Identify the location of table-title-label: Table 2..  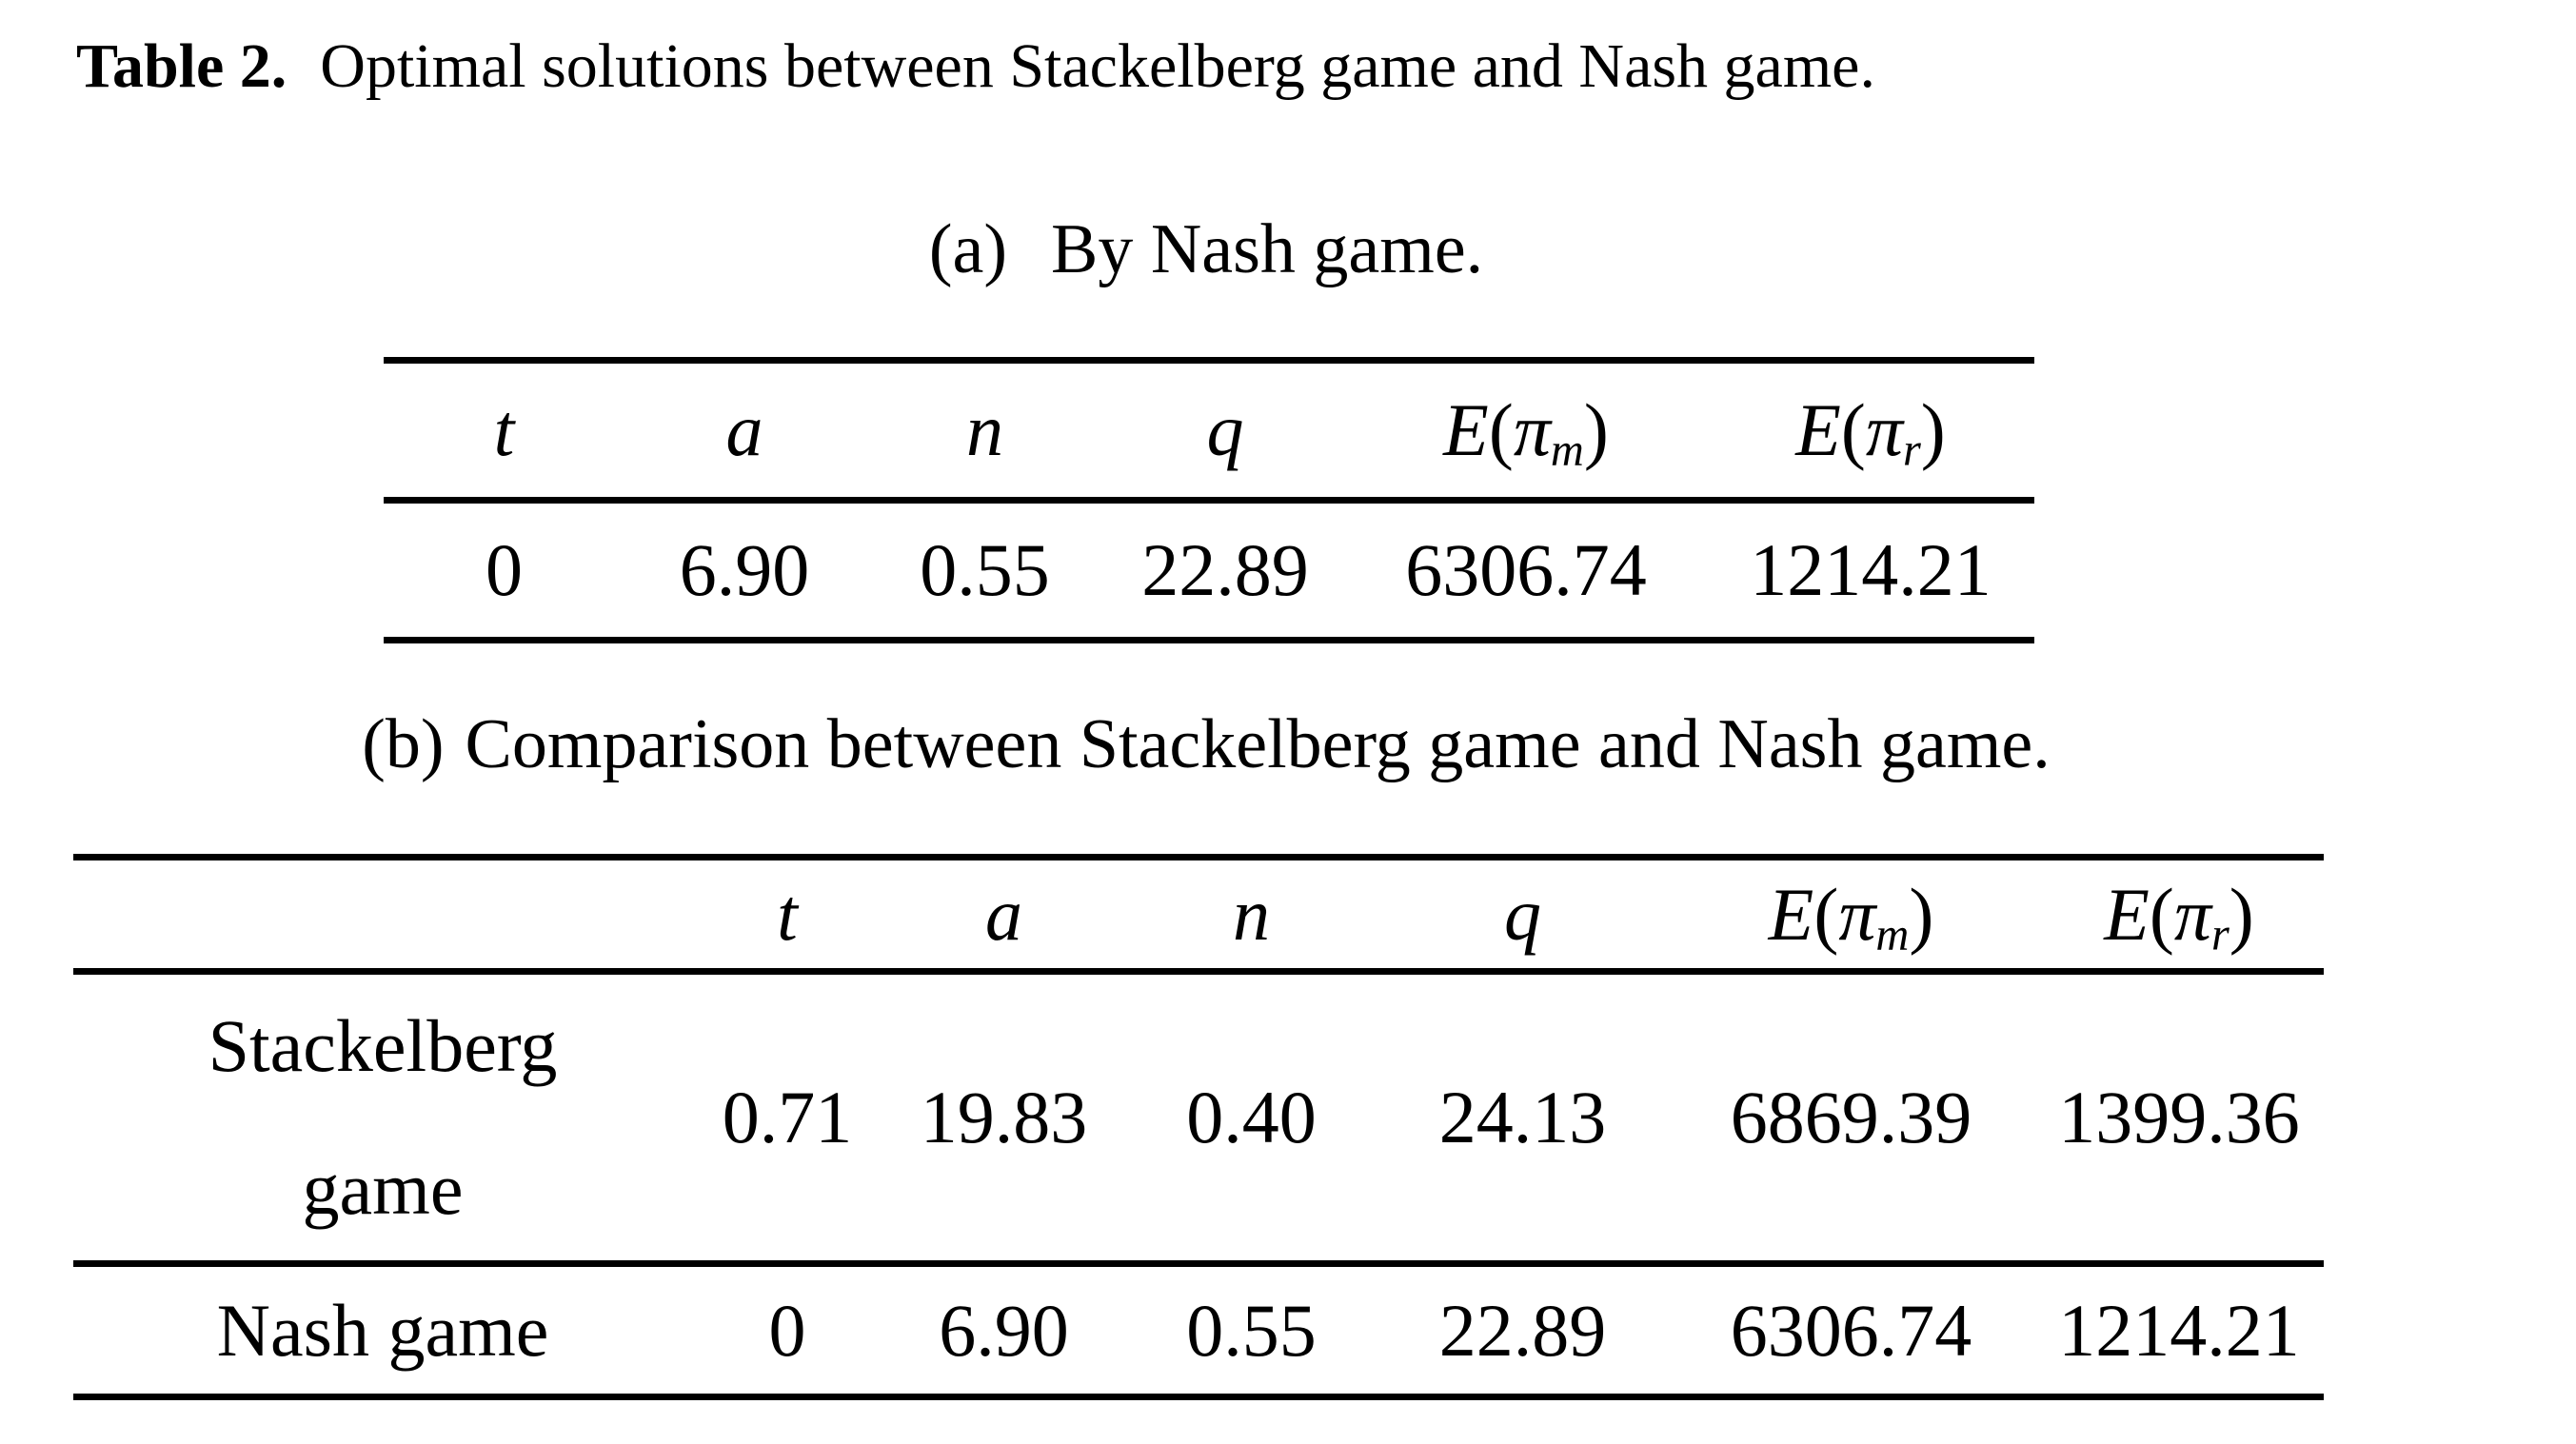
(181, 66).